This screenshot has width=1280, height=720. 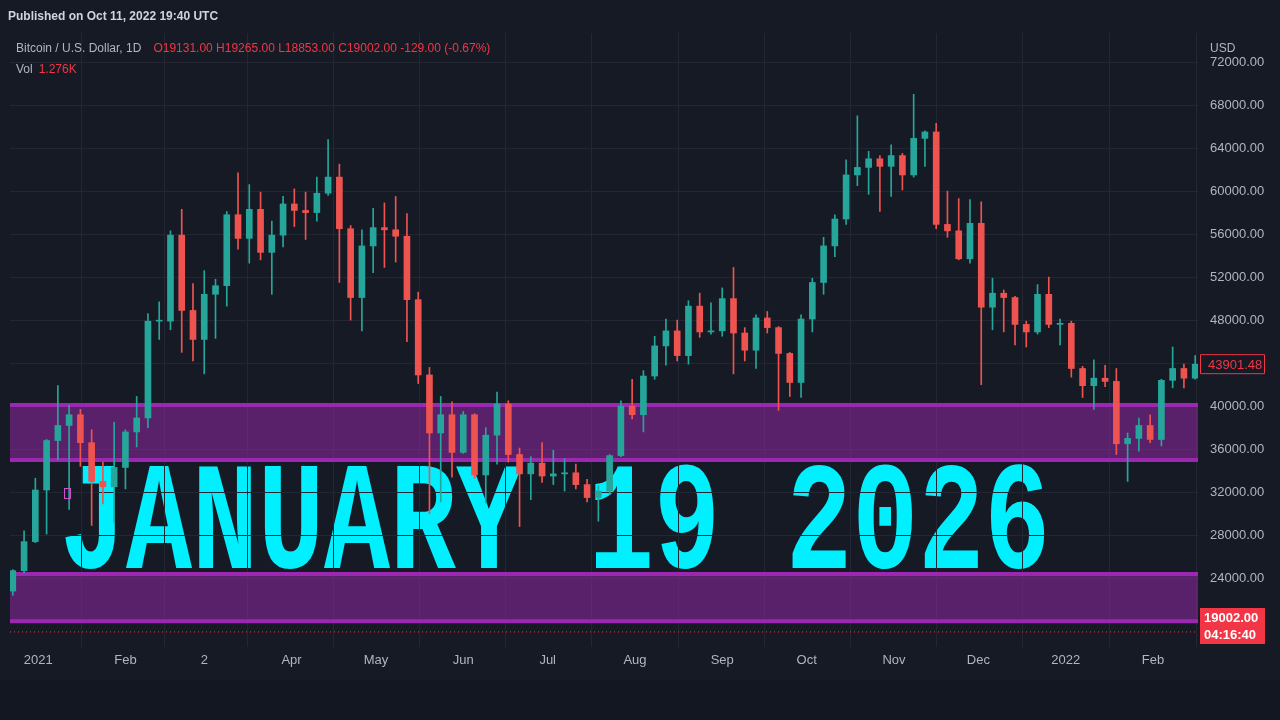 I want to click on x-tick-label: Nov, so click(x=894, y=660).